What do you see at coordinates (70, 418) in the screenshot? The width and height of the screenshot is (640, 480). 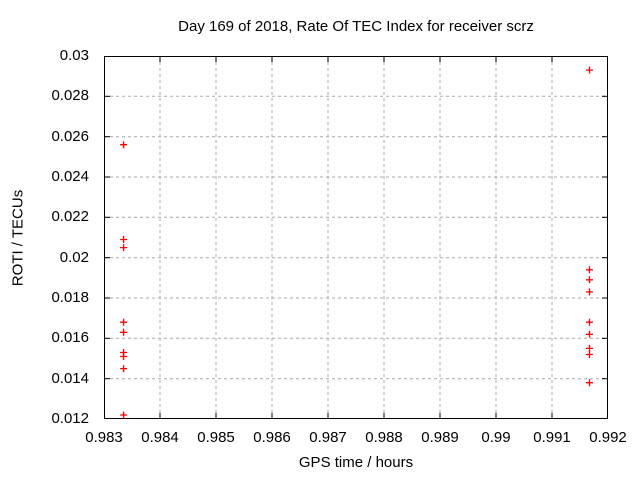 I see `y-tick-label: 0.012` at bounding box center [70, 418].